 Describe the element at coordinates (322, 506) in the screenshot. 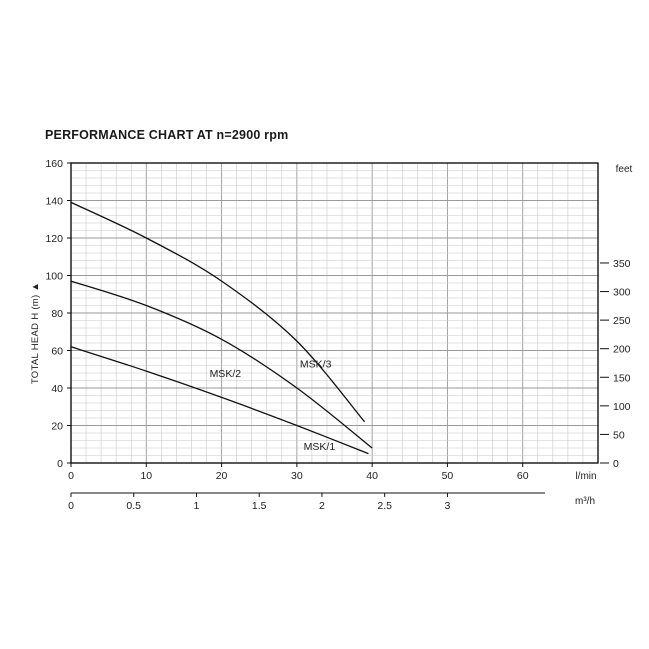

I see `x2-tick-label: 2` at that location.